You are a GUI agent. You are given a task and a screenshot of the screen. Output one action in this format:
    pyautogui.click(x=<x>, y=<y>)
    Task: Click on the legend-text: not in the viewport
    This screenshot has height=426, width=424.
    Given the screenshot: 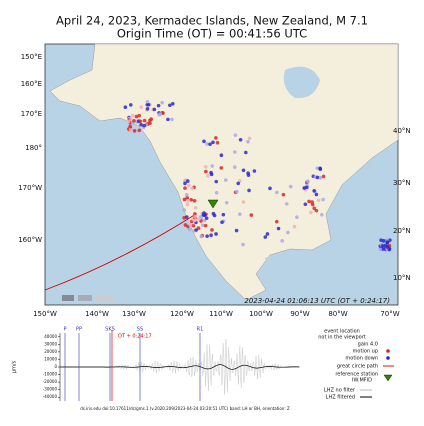 What is the action you would take?
    pyautogui.click(x=342, y=338)
    